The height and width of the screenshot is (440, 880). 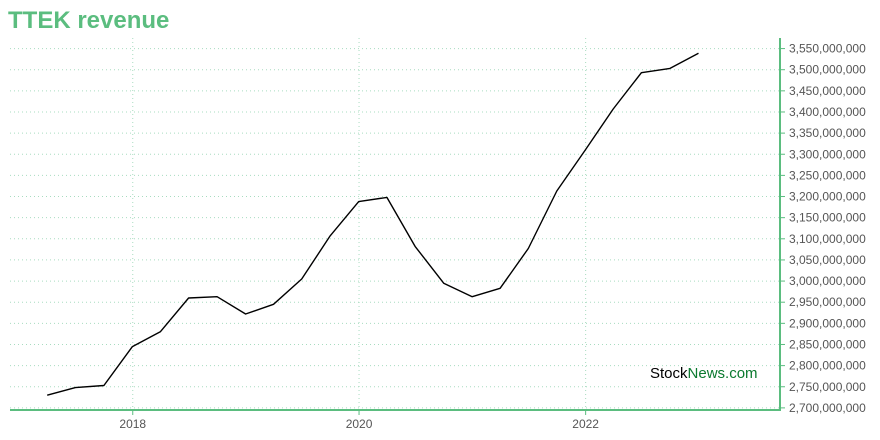 What do you see at coordinates (89, 20) in the screenshot?
I see `chart-title: TTEK revenue` at bounding box center [89, 20].